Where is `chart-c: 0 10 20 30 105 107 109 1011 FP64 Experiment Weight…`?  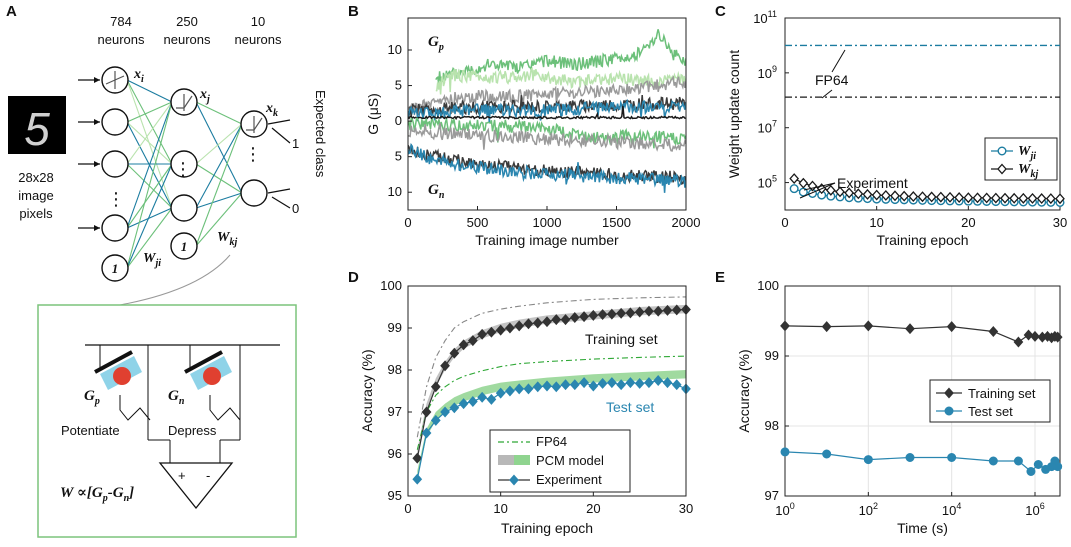 chart-c: 0 10 20 30 105 107 109 1011 FP64 Experiment Weight… is located at coordinates (896, 128).